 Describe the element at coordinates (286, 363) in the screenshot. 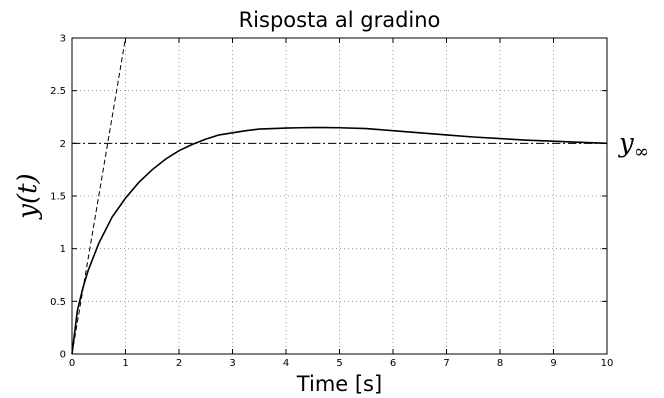

I see `x-tick-label: 4` at that location.